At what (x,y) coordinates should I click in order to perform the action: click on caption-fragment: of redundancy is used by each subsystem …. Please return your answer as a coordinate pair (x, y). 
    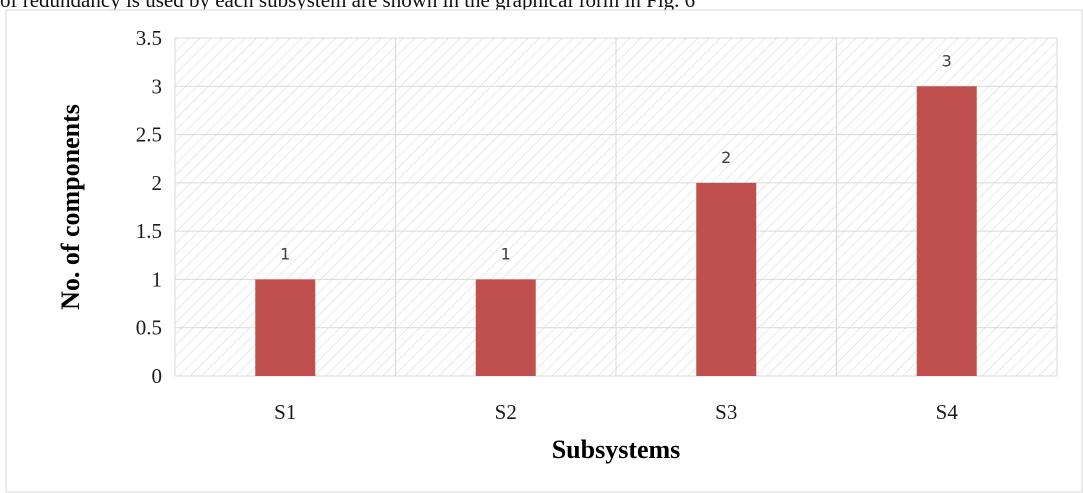
    Looking at the image, I should click on (348, 6).